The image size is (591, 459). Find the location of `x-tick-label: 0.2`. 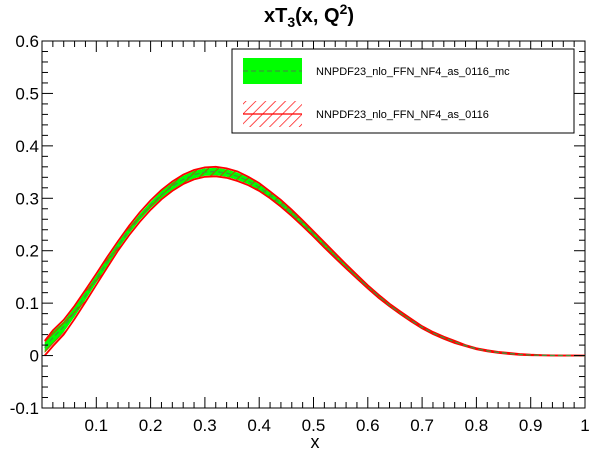

x-tick-label: 0.2 is located at coordinates (151, 425).